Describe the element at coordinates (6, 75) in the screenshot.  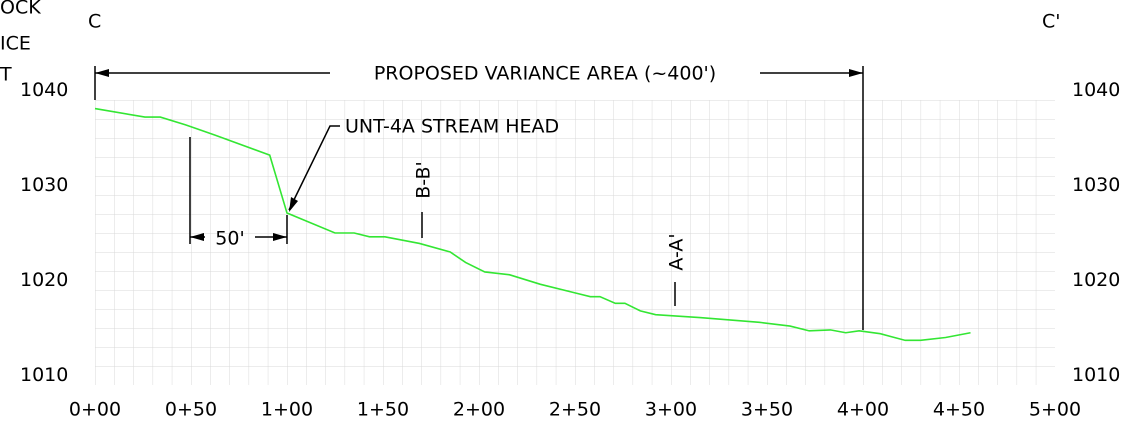
I see `annotation: T` at that location.